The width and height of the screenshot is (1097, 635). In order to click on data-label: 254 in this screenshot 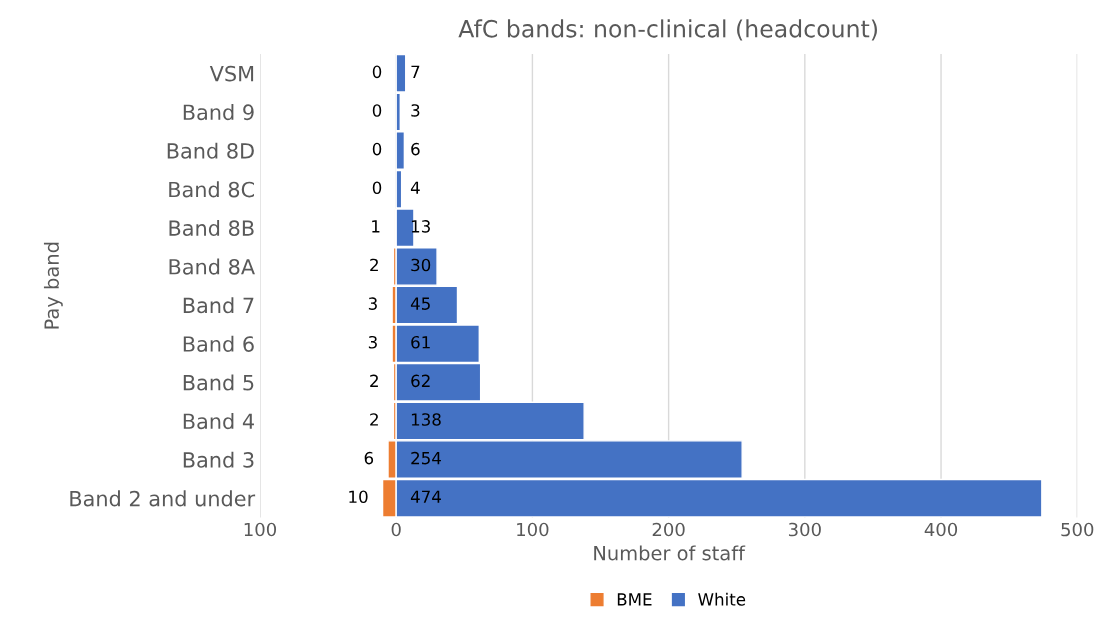, I will do `click(426, 458)`.